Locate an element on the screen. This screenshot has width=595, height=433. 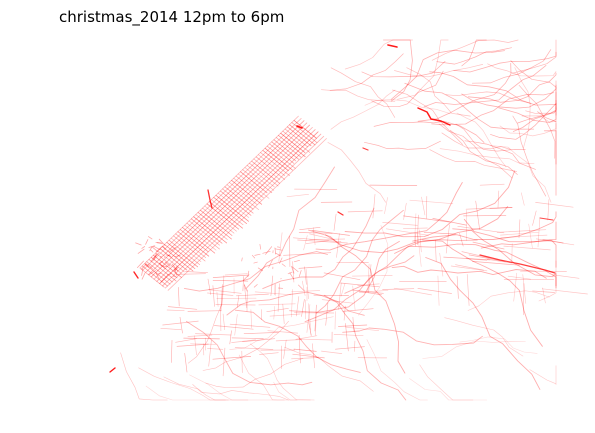
manhattan-street-grid is located at coordinates (231, 203).